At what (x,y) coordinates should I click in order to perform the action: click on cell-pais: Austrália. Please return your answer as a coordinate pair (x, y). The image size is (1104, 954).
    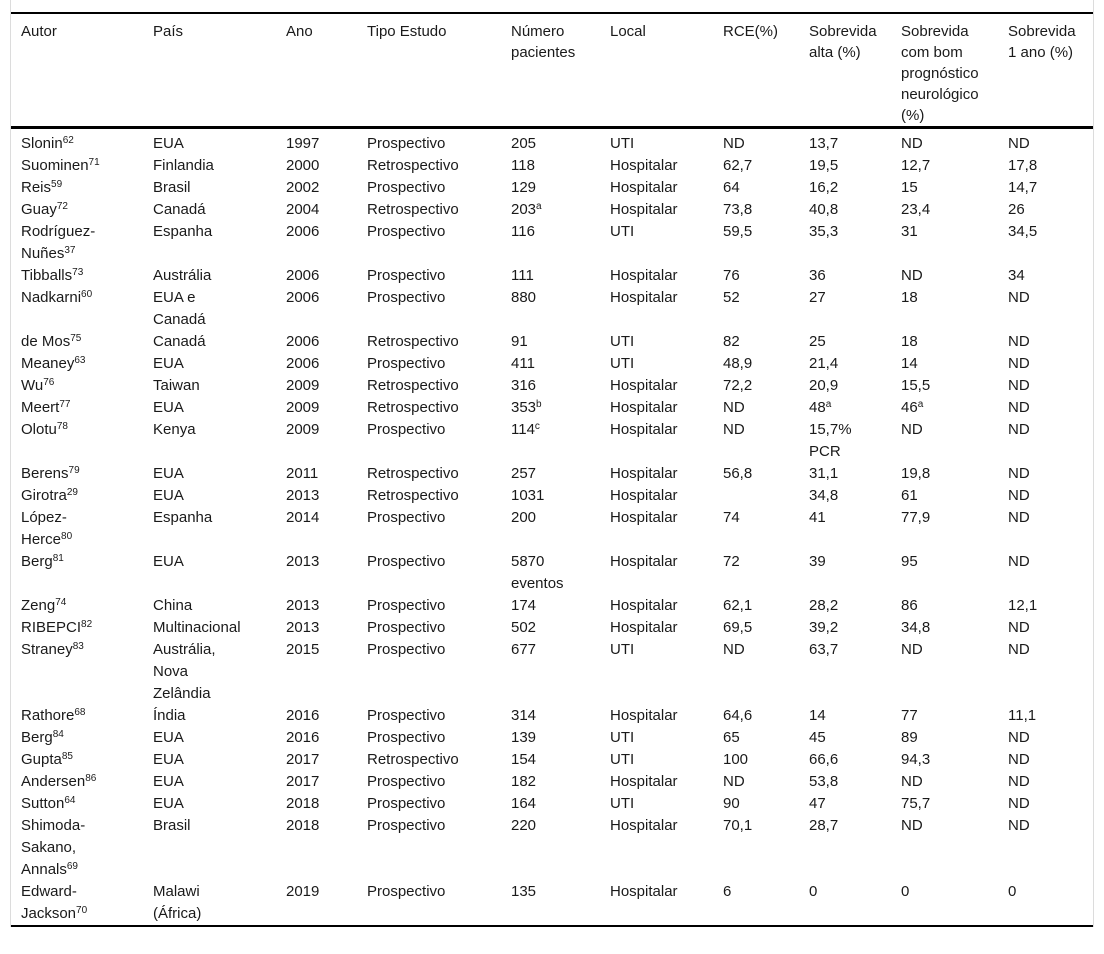
    Looking at the image, I should click on (182, 275).